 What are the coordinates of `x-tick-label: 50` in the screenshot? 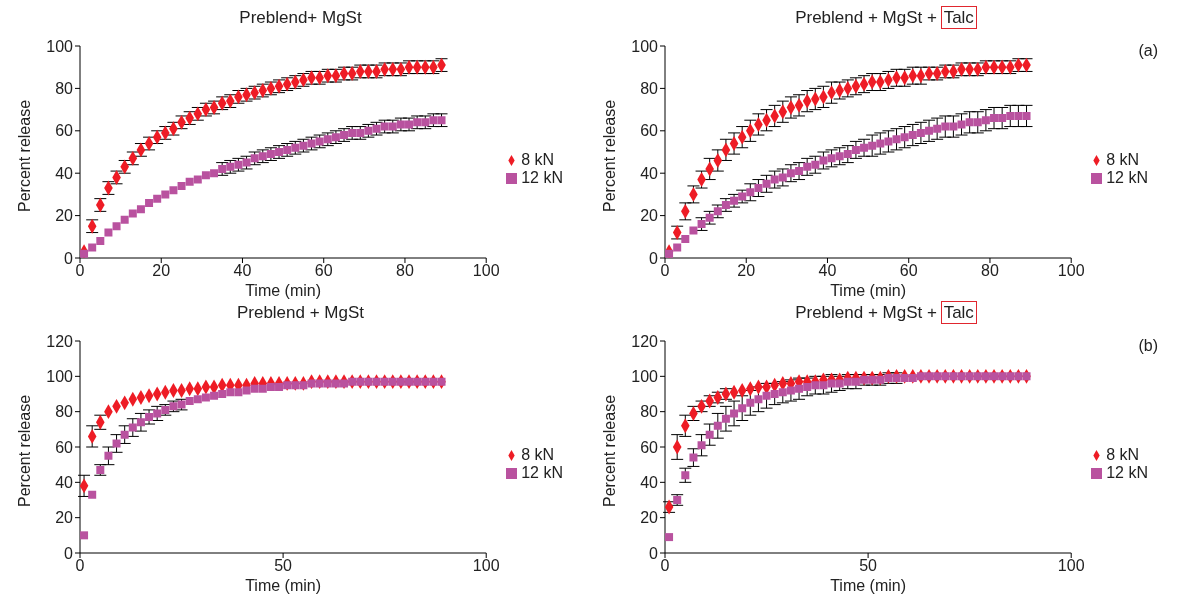 It's located at (283, 566).